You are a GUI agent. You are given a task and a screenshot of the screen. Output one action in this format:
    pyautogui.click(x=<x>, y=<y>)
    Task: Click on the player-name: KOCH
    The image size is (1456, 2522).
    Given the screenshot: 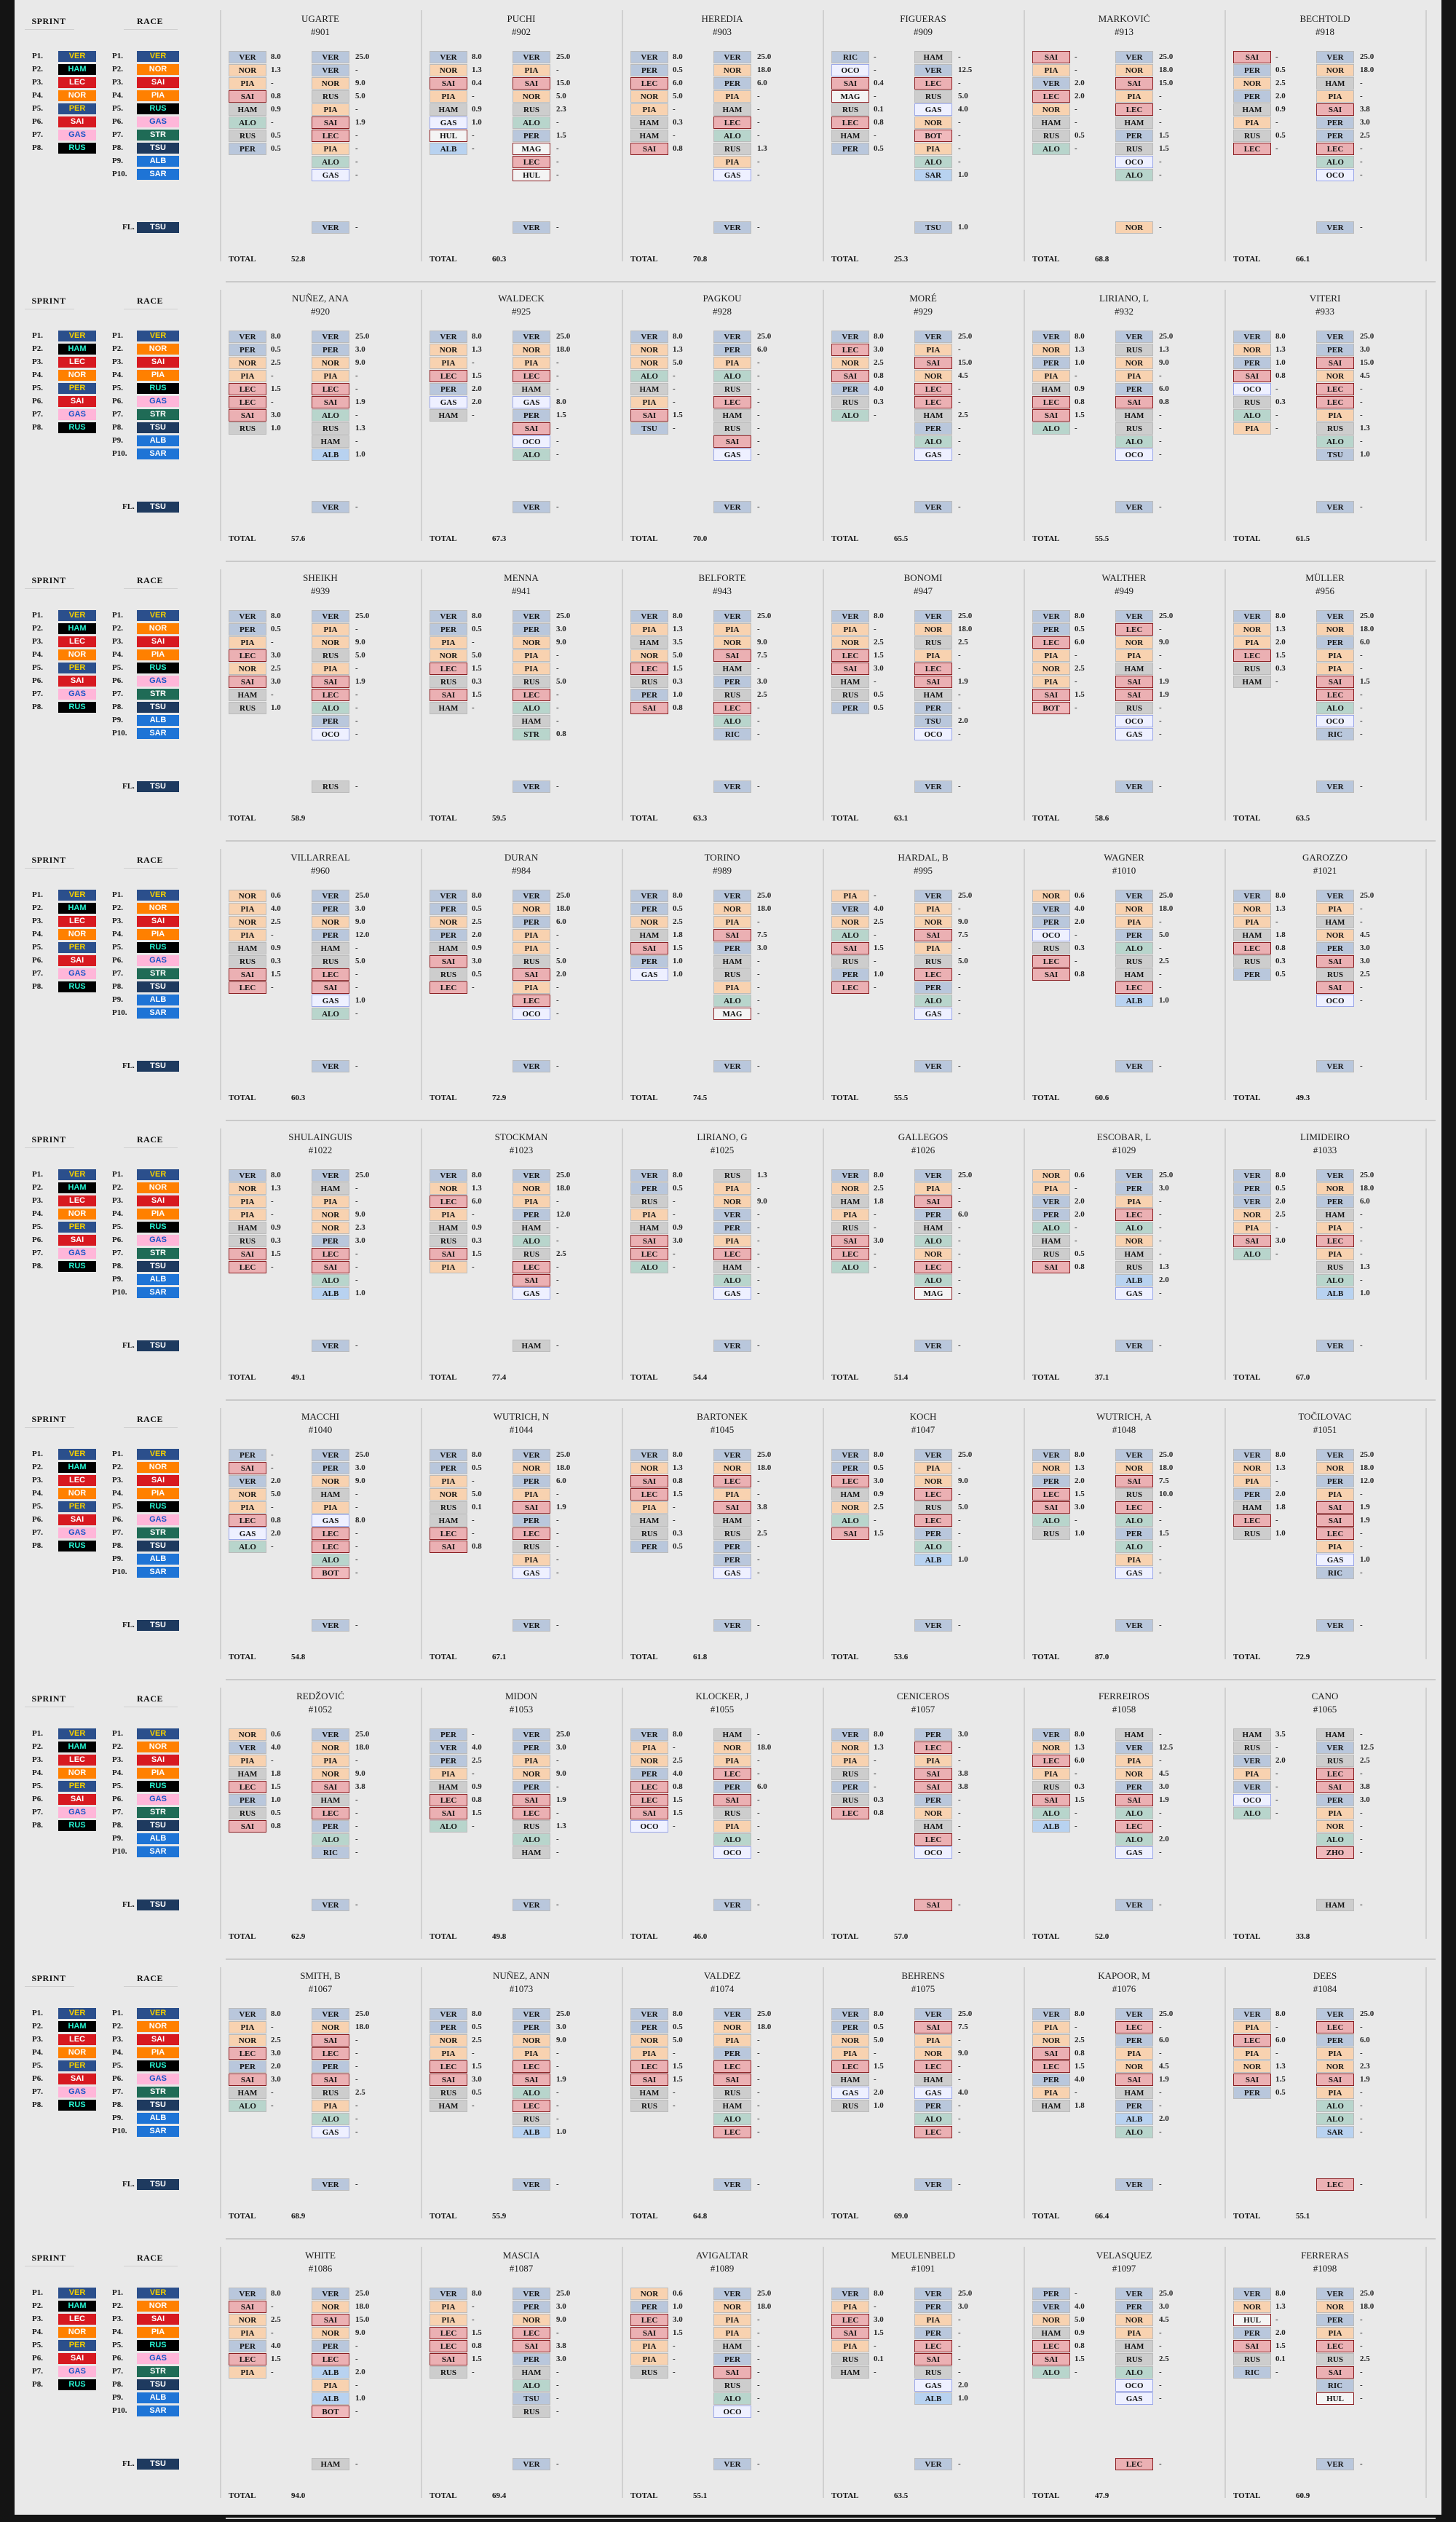 What is the action you would take?
    pyautogui.click(x=923, y=1416)
    